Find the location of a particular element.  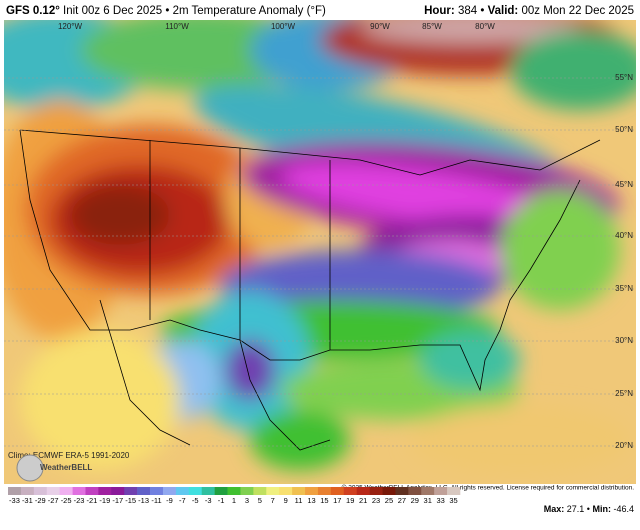

legend-tick-label: 21 is located at coordinates (363, 500).